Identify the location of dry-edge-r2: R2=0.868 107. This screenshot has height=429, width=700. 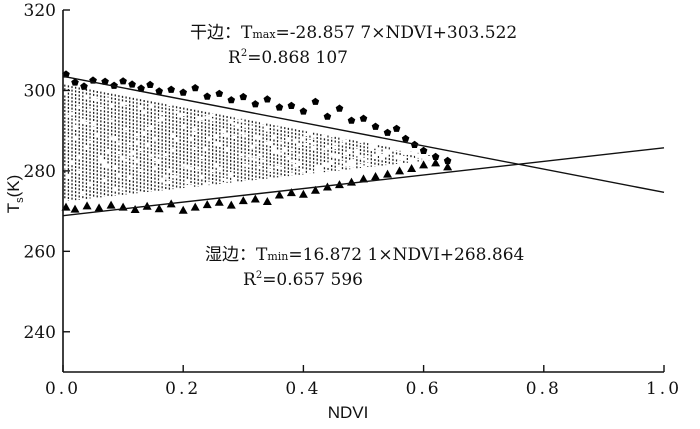
(288, 58).